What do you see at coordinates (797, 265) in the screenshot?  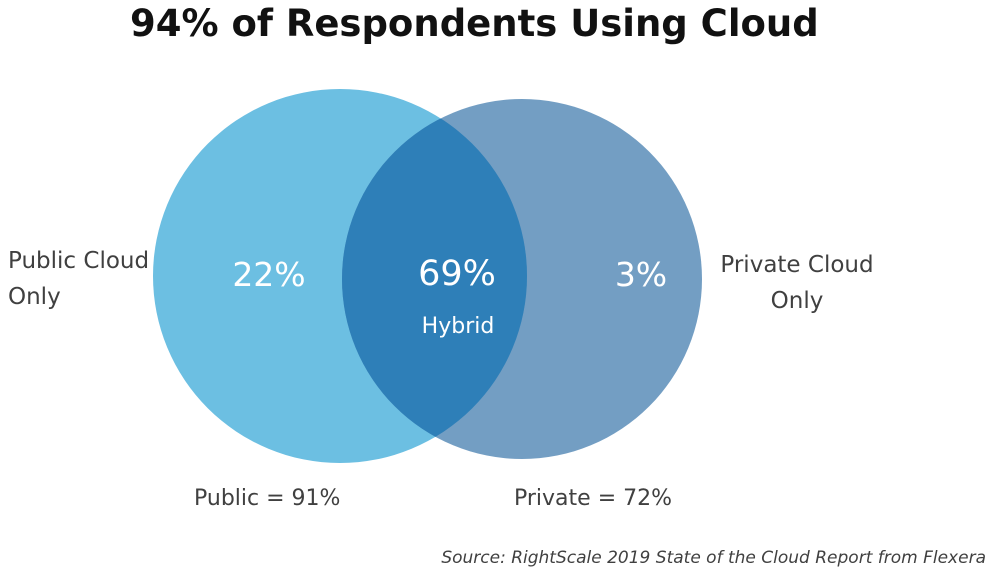 I see `private-label-line1: Private Cloud` at bounding box center [797, 265].